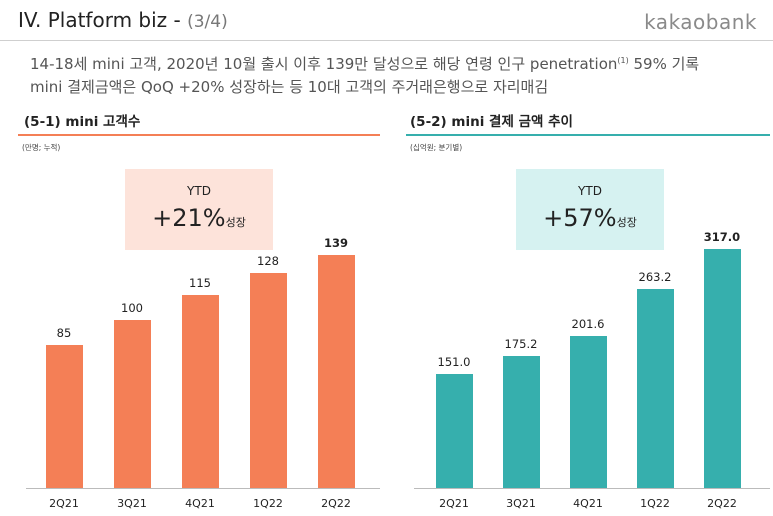 Image resolution: width=773 pixels, height=516 pixels. Describe the element at coordinates (588, 503) in the screenshot. I see `chart-right-tick-label-4Q21: 4Q21` at that location.